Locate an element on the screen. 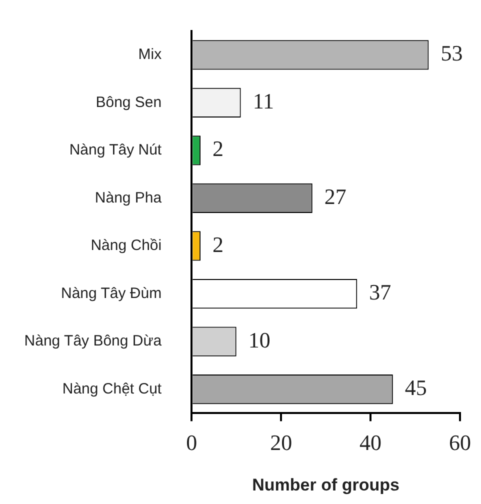  y-tick-label: Bông Sen is located at coordinates (129, 102).